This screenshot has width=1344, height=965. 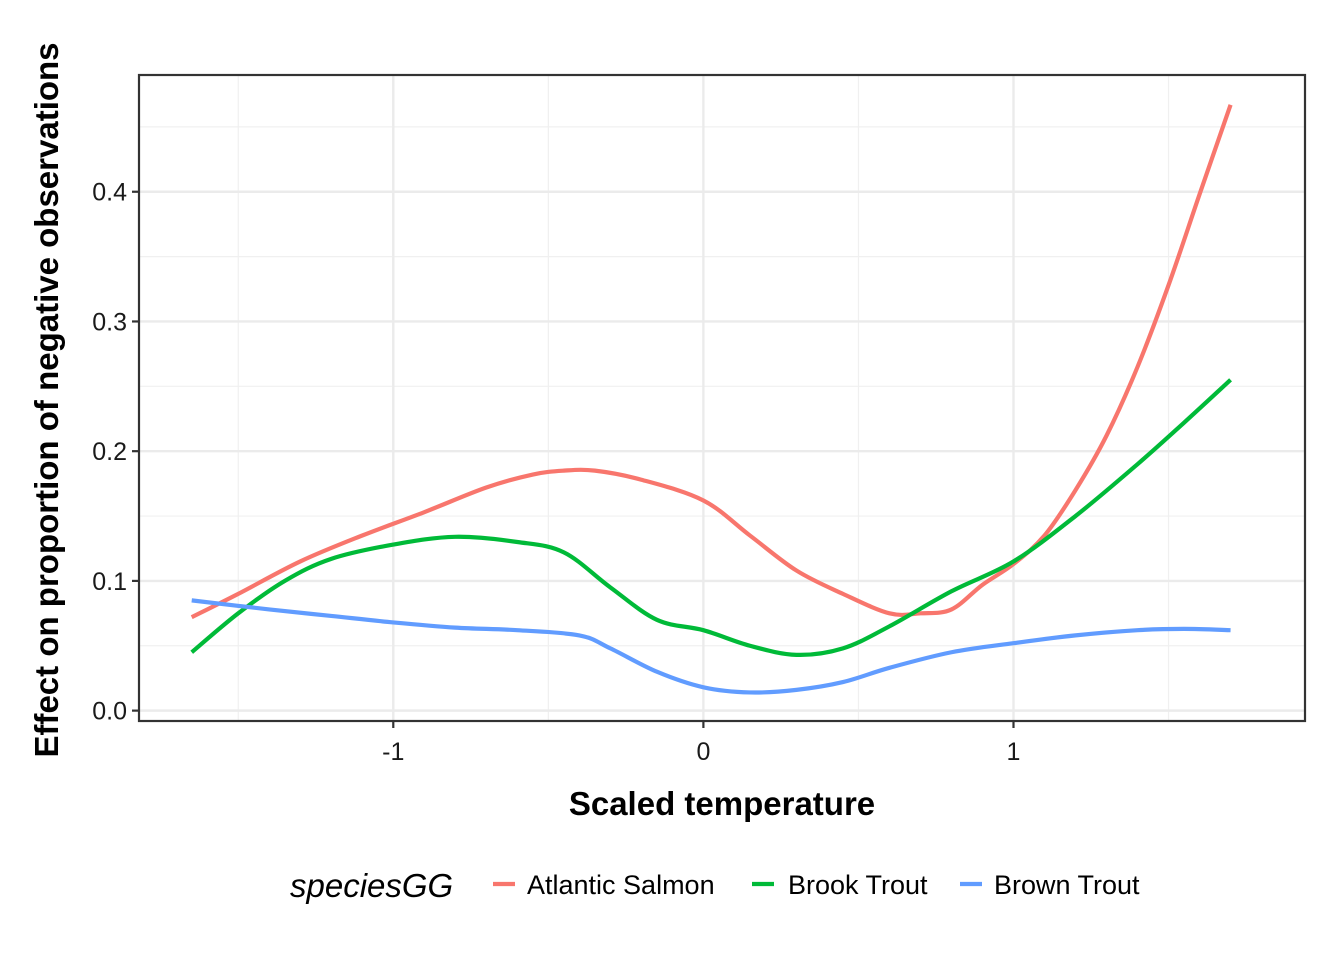 What do you see at coordinates (1014, 752) in the screenshot?
I see `x-tick-label: 1` at bounding box center [1014, 752].